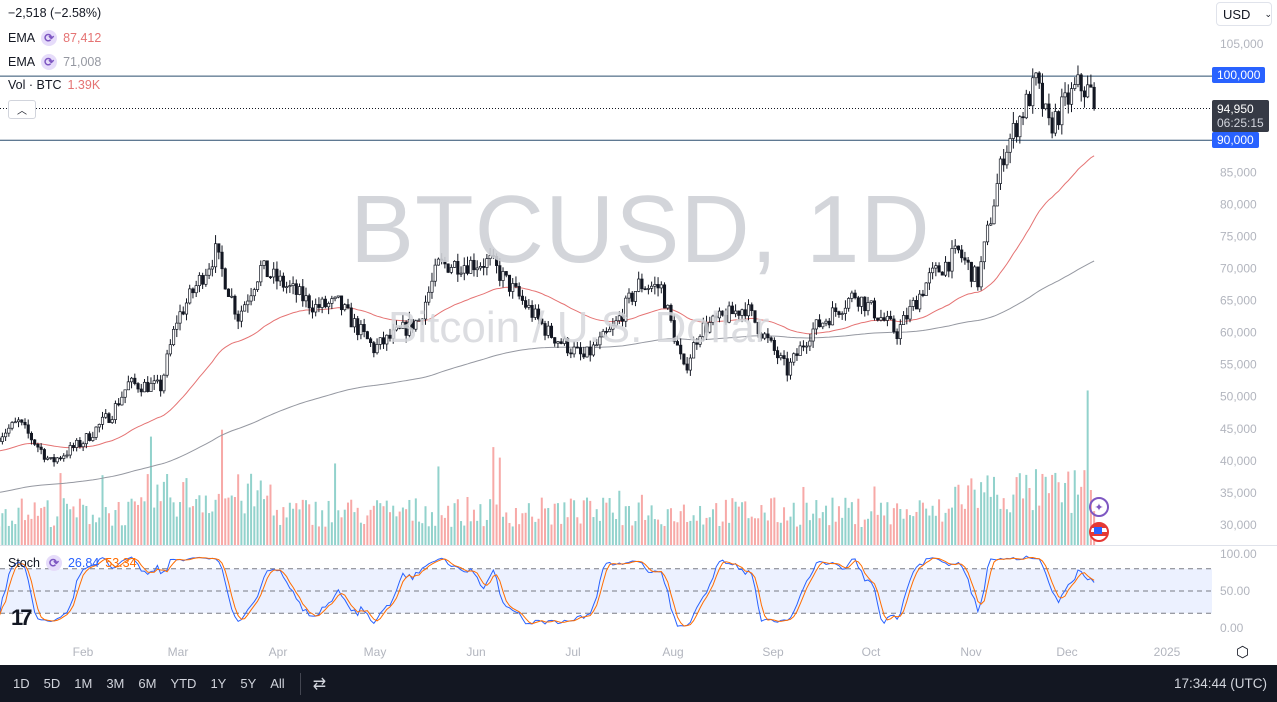 This screenshot has width=1277, height=702. I want to click on currency-select: USD ⌄, so click(1244, 14).